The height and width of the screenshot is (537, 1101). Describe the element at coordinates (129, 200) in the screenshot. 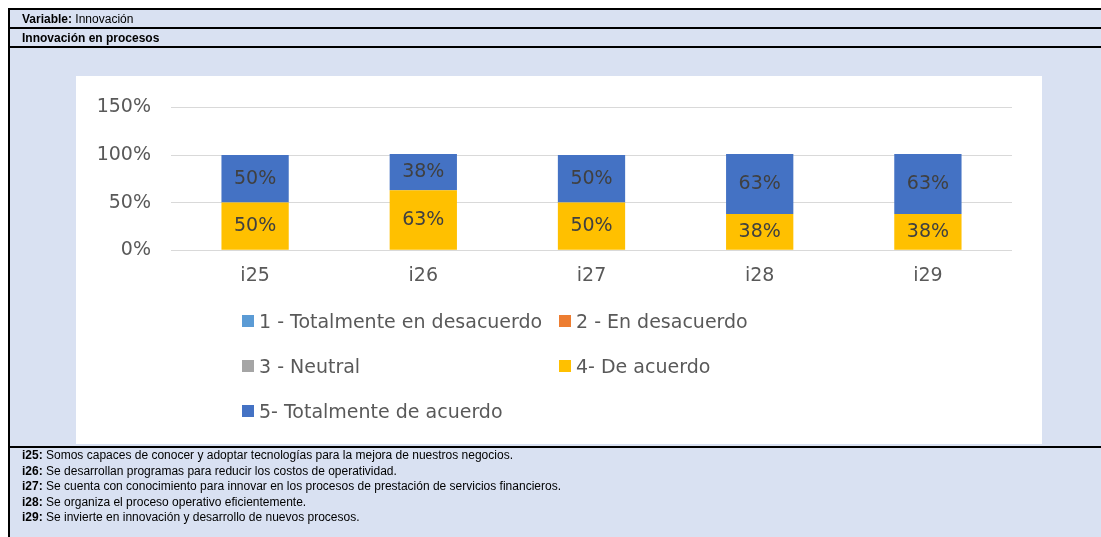

I see `y-tick-label: 50%` at that location.